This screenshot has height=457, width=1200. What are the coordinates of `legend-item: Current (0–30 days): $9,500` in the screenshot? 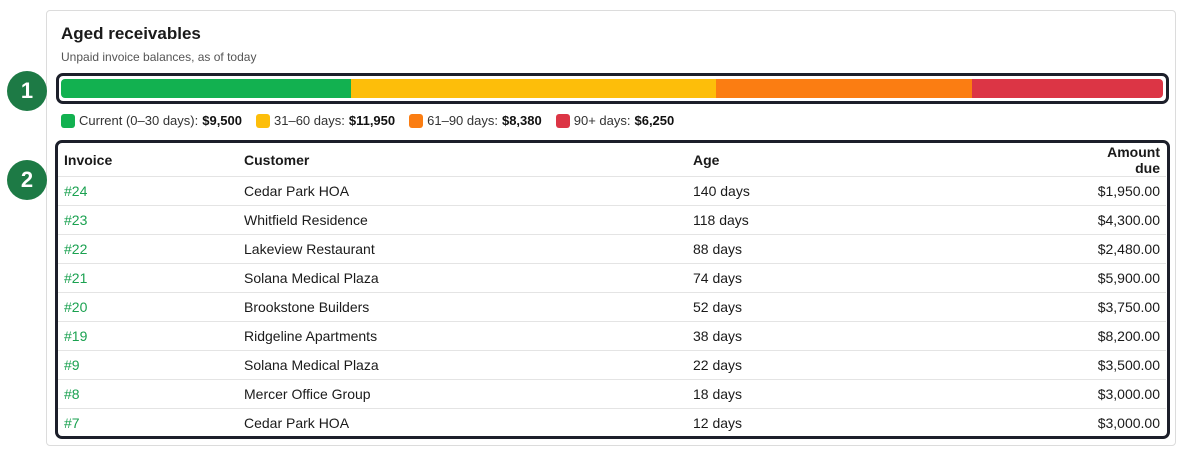 It's located at (151, 120).